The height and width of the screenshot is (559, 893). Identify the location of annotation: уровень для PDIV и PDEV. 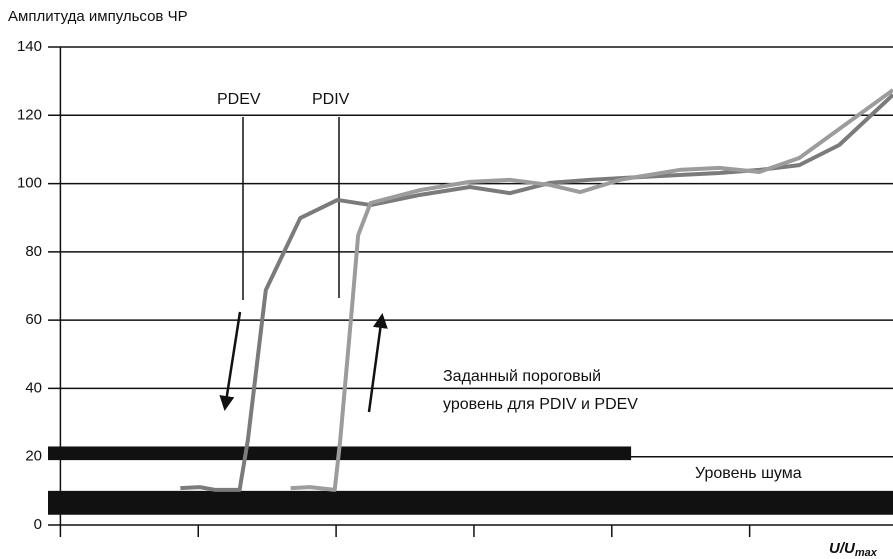
(540, 404).